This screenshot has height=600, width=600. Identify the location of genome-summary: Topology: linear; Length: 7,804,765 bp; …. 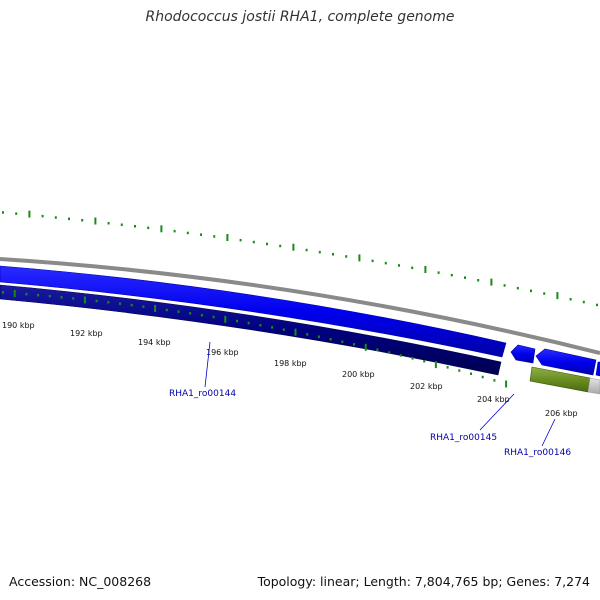
(423, 581).